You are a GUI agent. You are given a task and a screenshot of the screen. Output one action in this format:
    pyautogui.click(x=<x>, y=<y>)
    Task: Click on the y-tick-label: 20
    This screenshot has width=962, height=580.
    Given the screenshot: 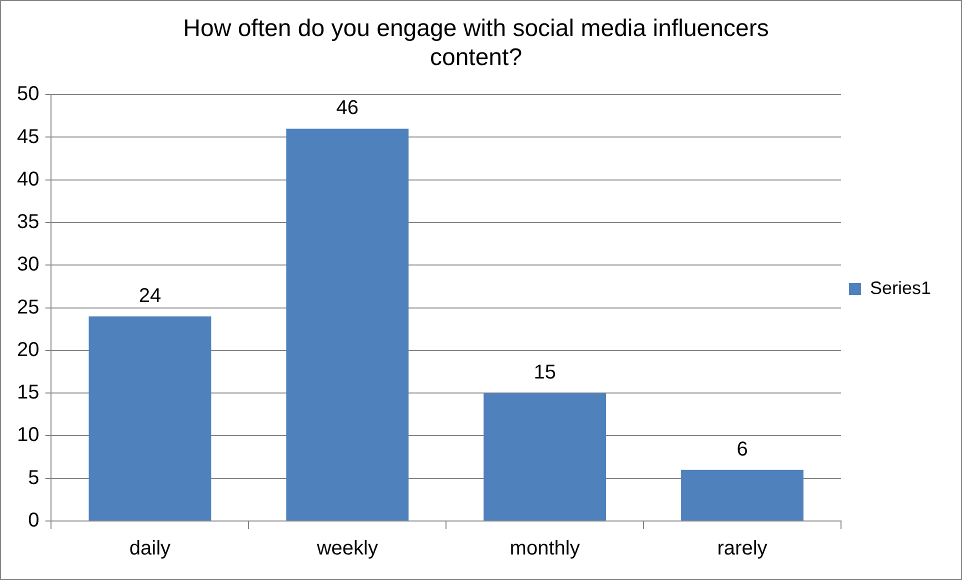 What is the action you would take?
    pyautogui.click(x=28, y=349)
    